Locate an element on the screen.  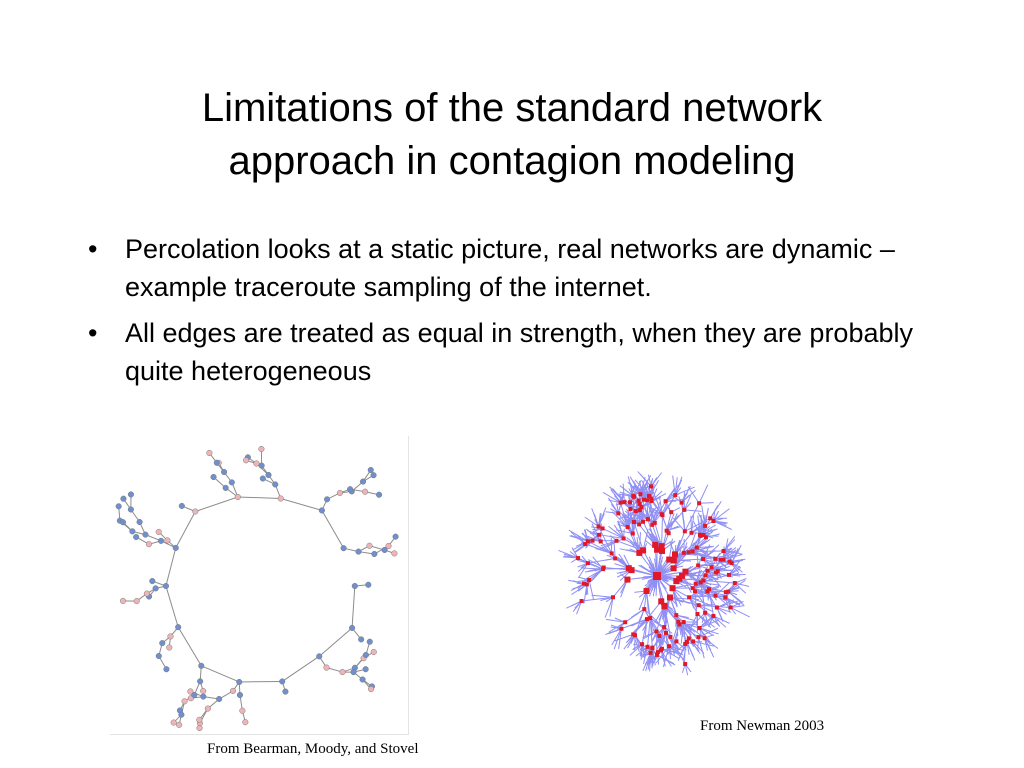
caption-bearman: From Bearman, Moody, and Stovel is located at coordinates (313, 749).